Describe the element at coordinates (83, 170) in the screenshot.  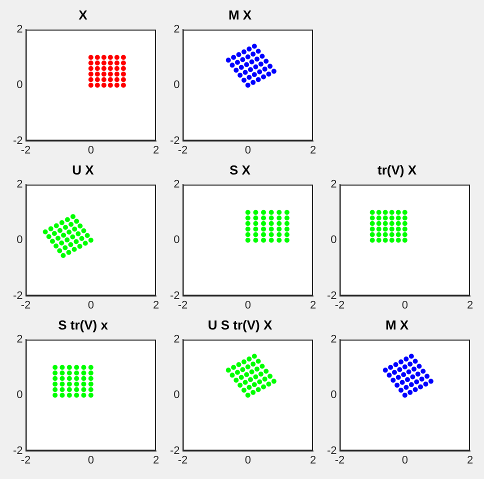
I see `chart-title: U X` at that location.